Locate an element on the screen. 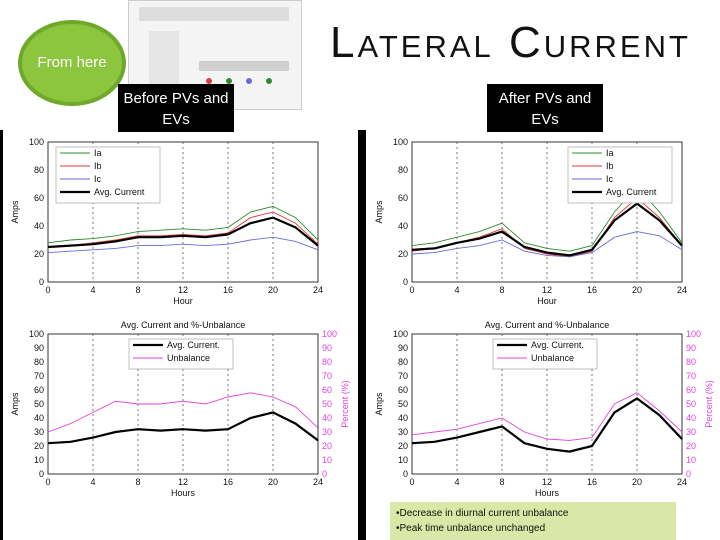 Image resolution: width=720 pixels, height=540 pixels. after-label: After PVs and EVs is located at coordinates (545, 108).